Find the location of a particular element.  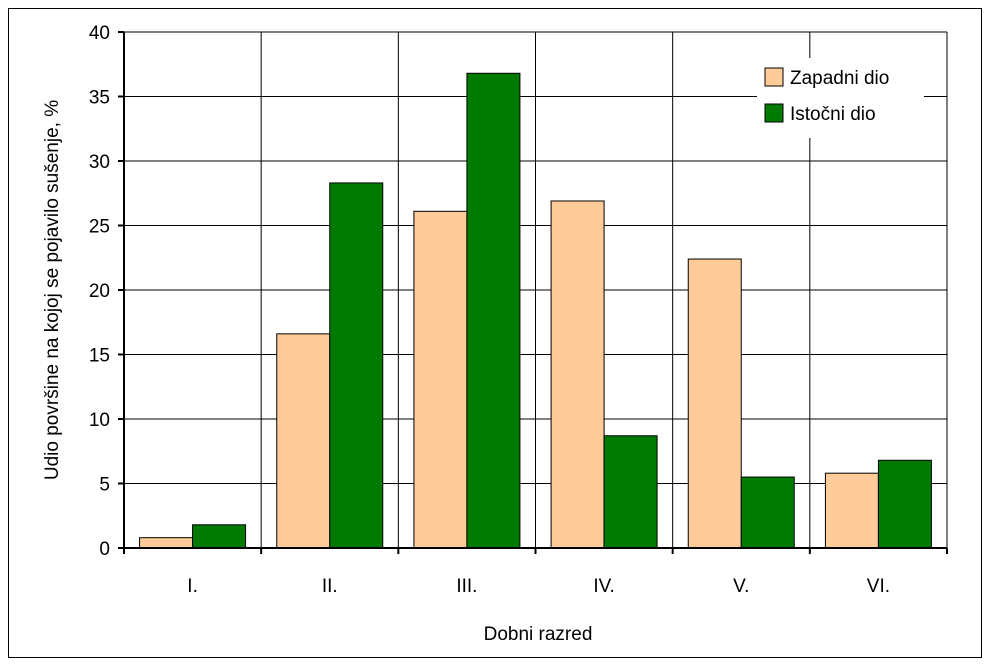

x-tick-label-3: III. is located at coordinates (466, 586).